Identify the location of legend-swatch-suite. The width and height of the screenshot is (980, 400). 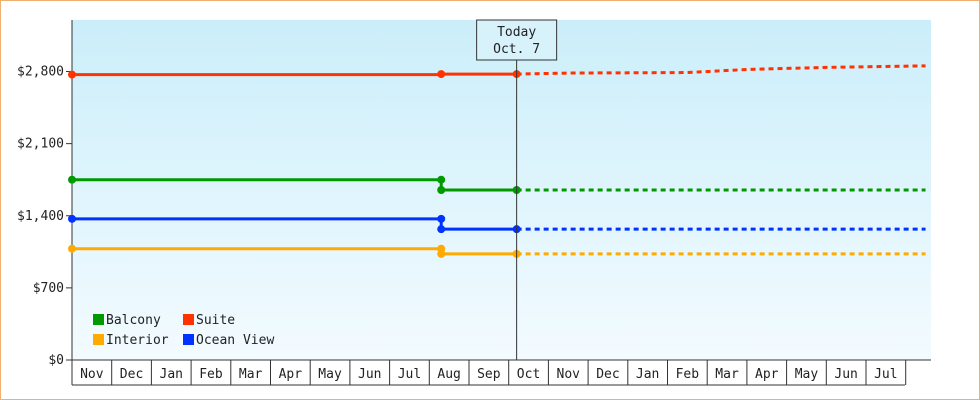
(188, 319).